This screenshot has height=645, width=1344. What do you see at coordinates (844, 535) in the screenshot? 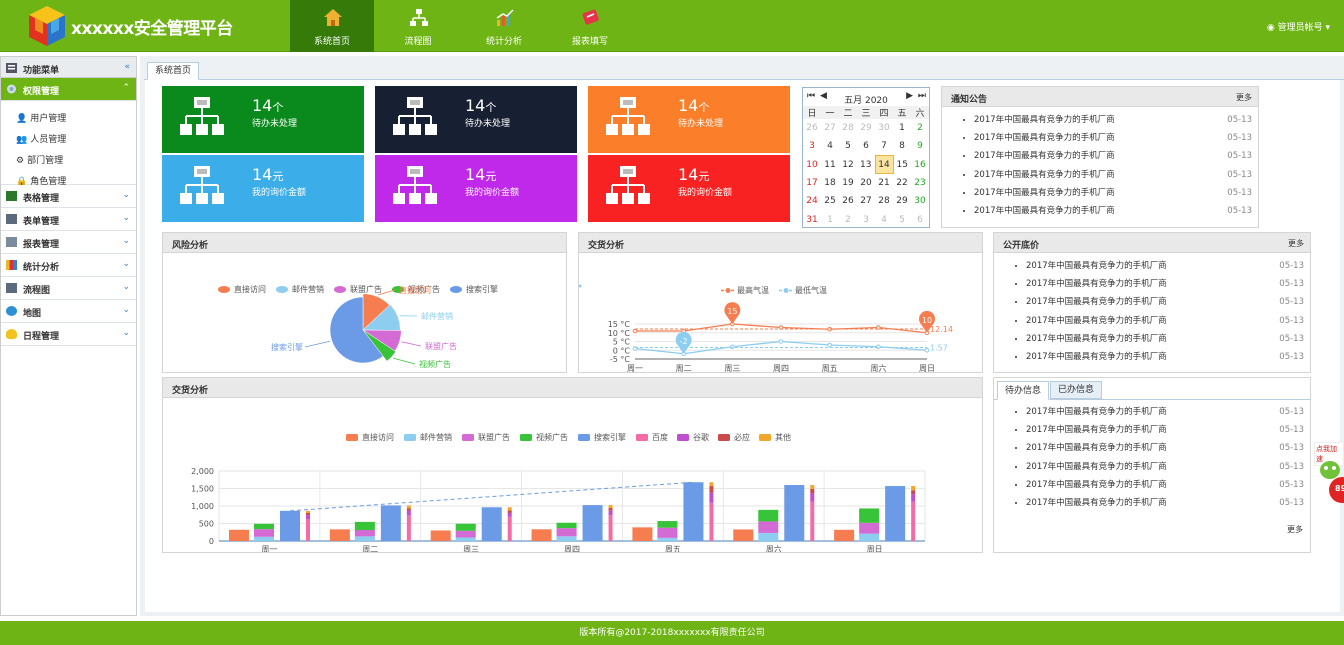
I see `bar-direct` at bounding box center [844, 535].